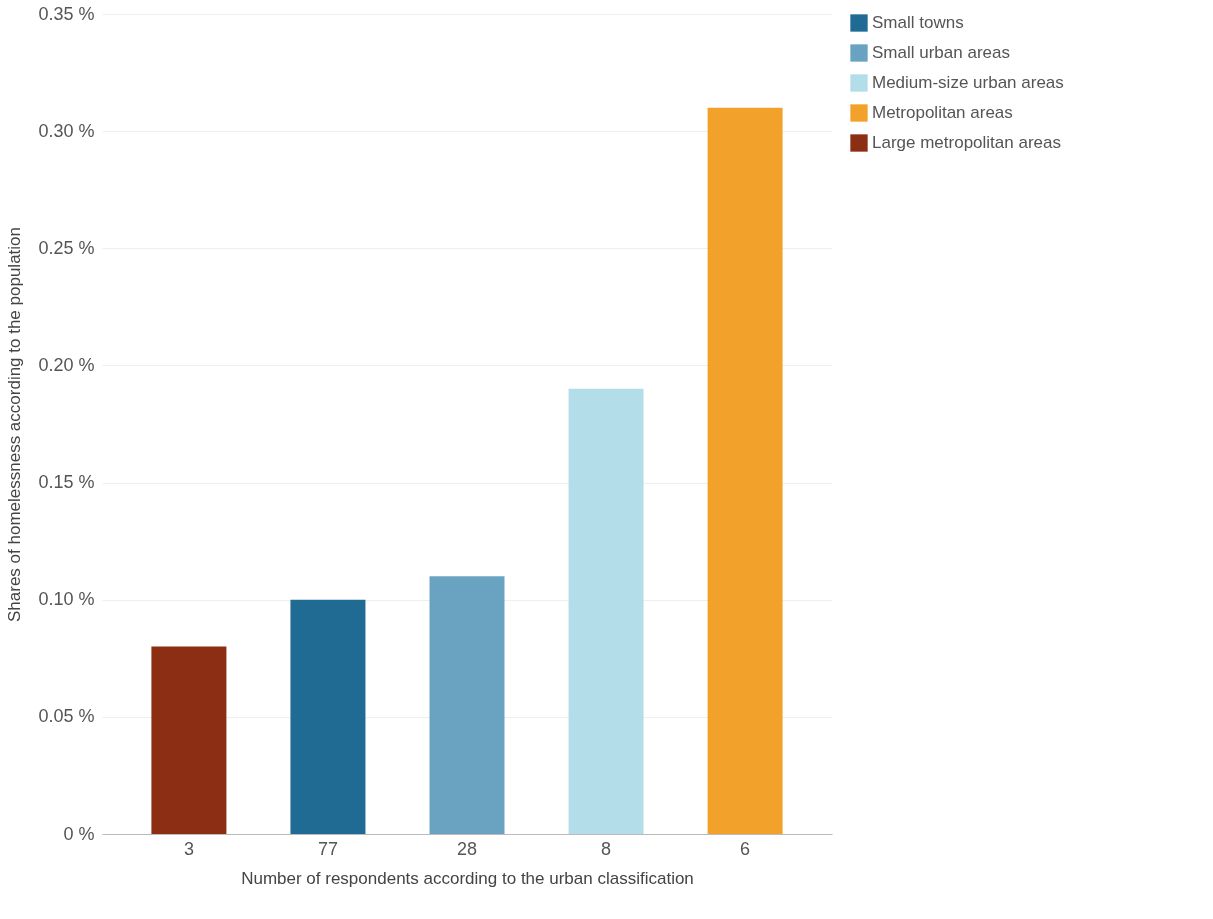 This screenshot has height=919, width=1213. Describe the element at coordinates (66, 482) in the screenshot. I see `y-tick-label: 0.15 %` at that location.